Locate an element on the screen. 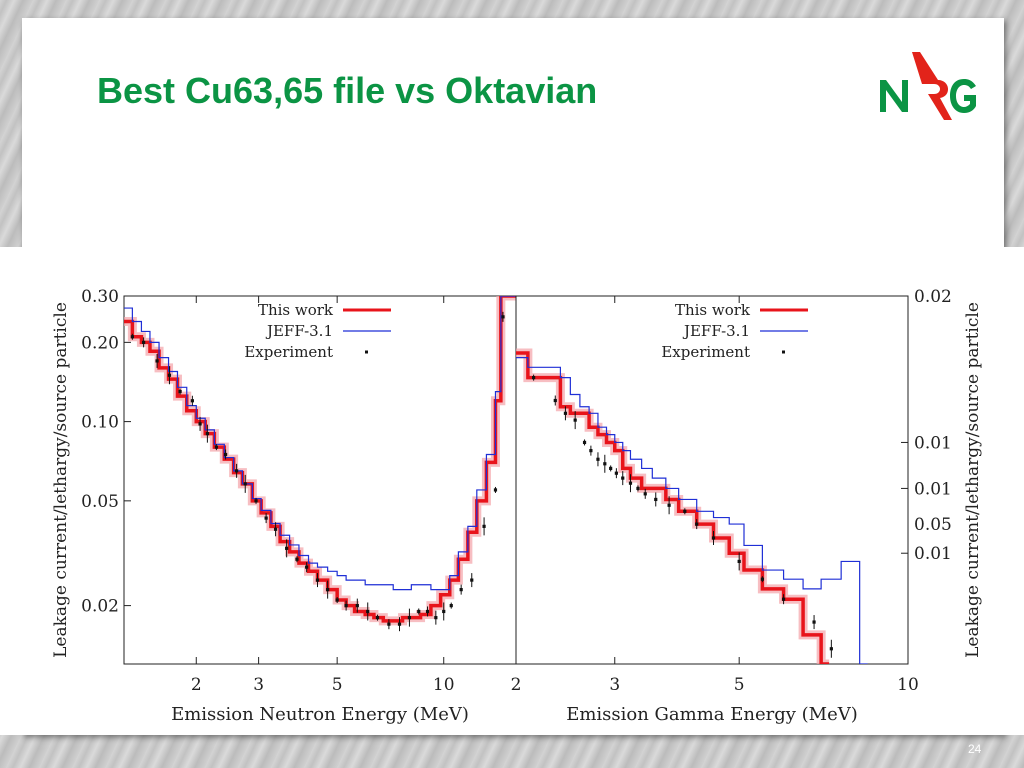 Image resolution: width=1024 pixels, height=768 pixels. right-xlabel: Emission Gamma Energy (MeV) is located at coordinates (712, 714).